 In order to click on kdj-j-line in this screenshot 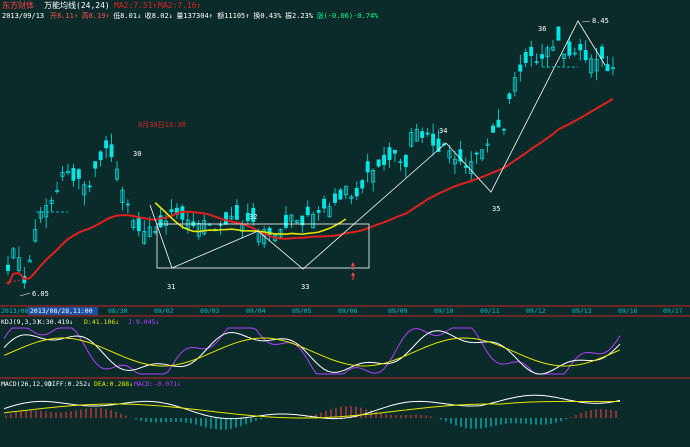, I will do `click(312, 351)`.